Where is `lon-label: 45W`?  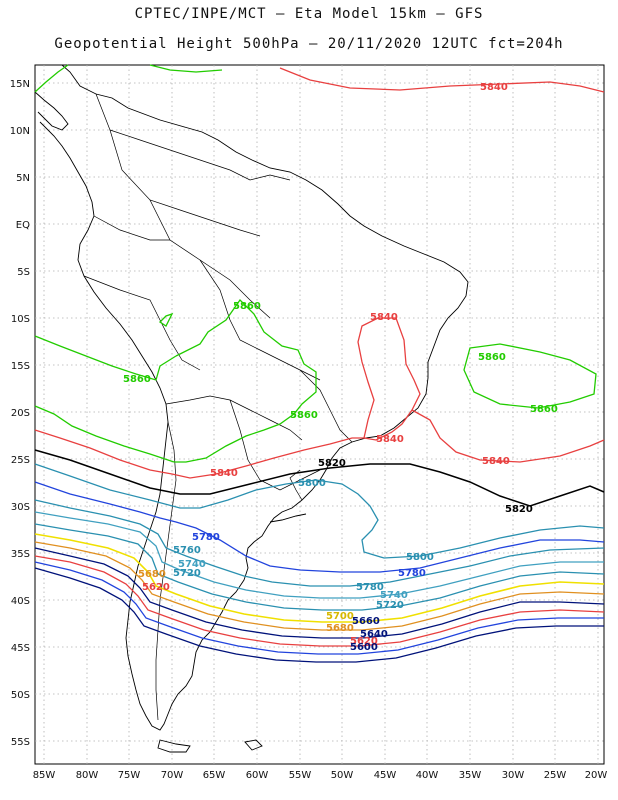 lon-label: 45W is located at coordinates (385, 775).